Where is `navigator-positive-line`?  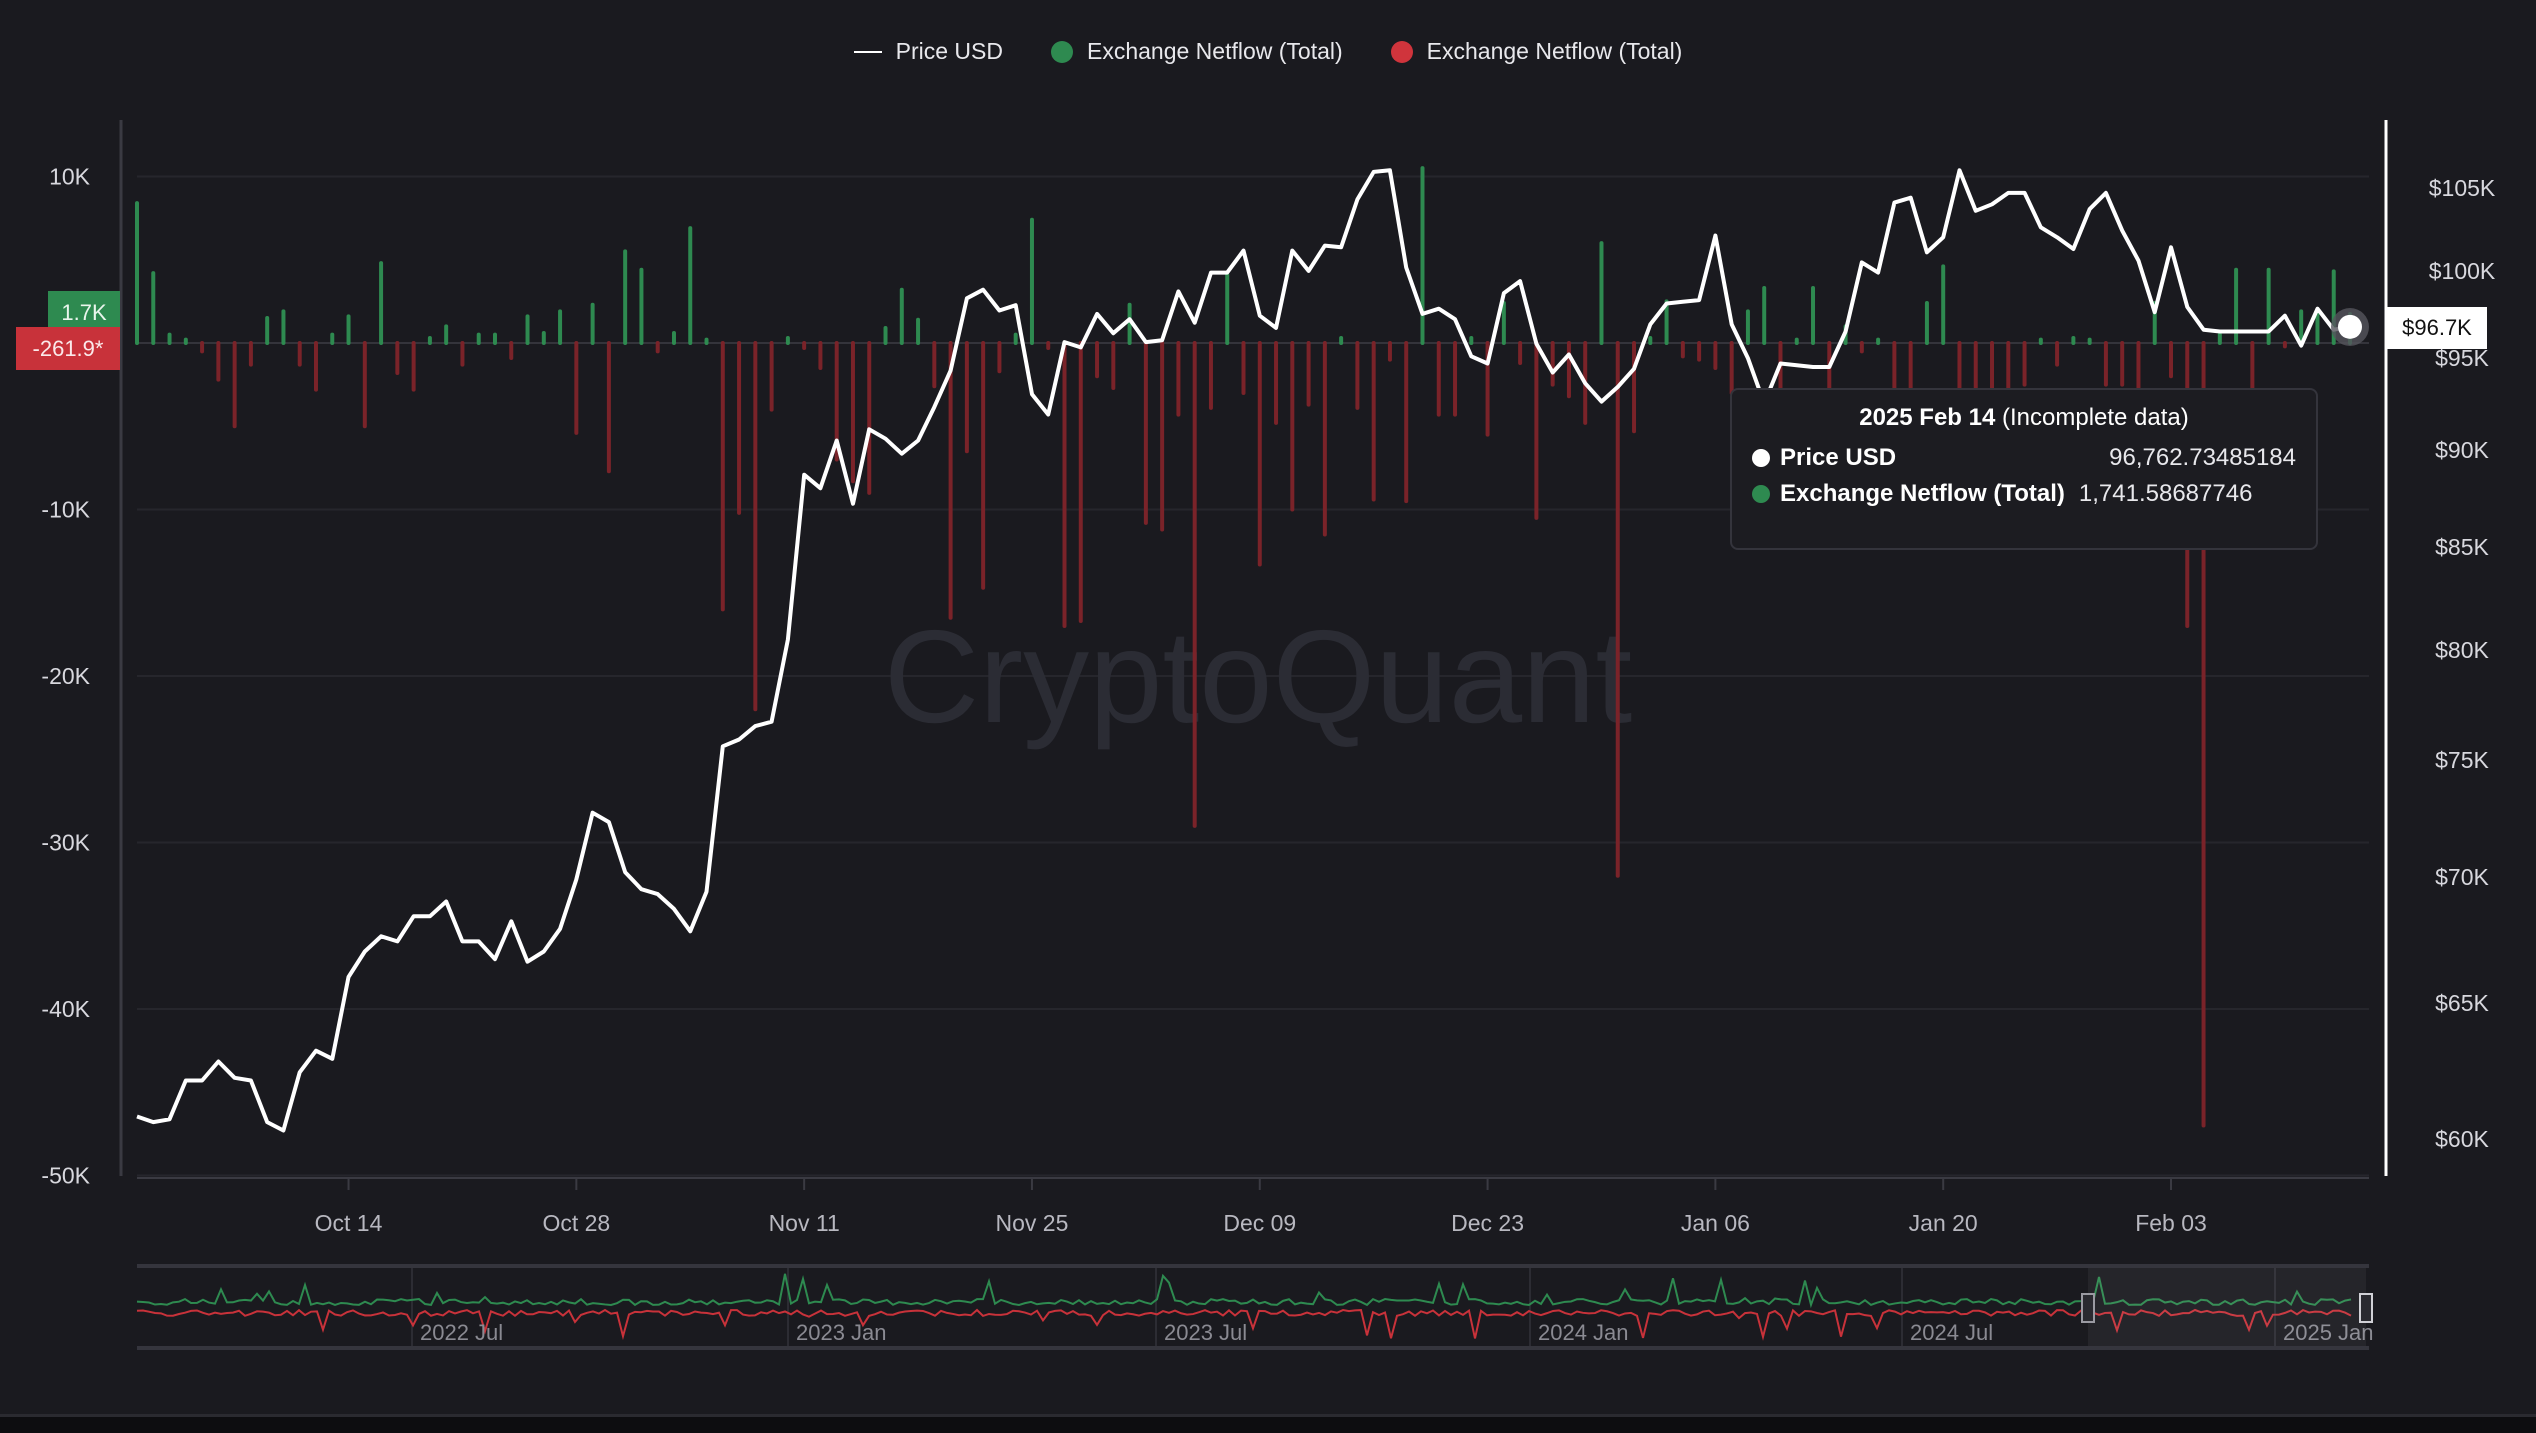
navigator-positive-line is located at coordinates (1244, 1291).